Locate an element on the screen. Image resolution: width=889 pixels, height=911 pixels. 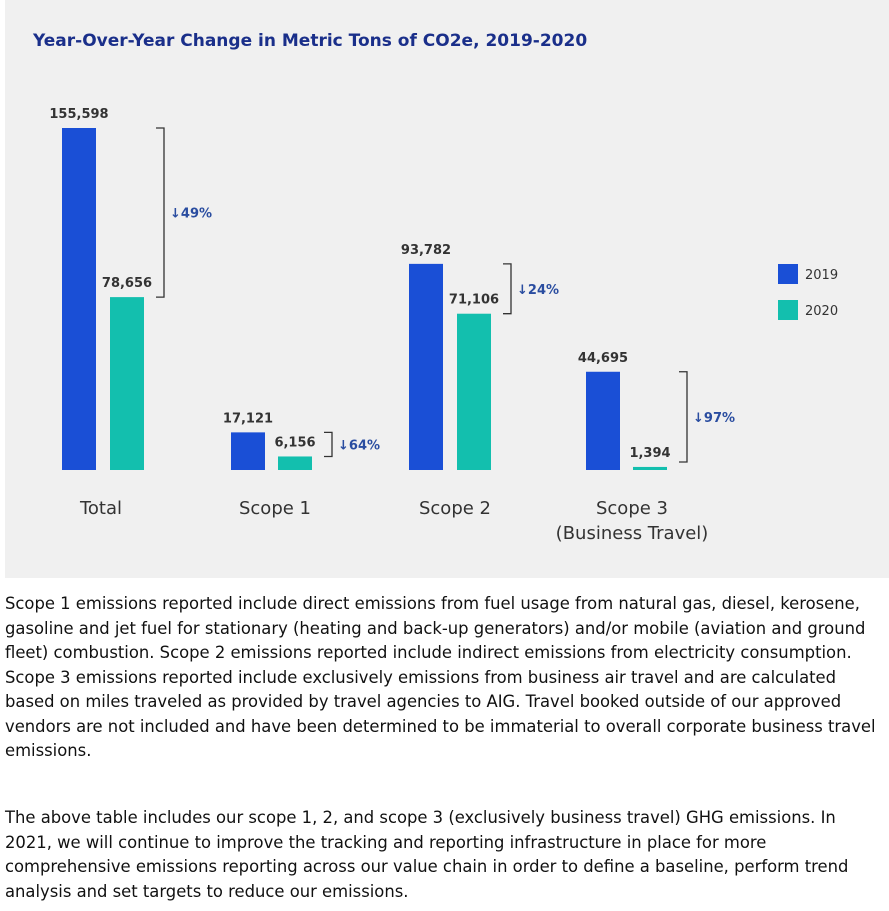
value-label-total-2019: 155,598 is located at coordinates (78, 114).